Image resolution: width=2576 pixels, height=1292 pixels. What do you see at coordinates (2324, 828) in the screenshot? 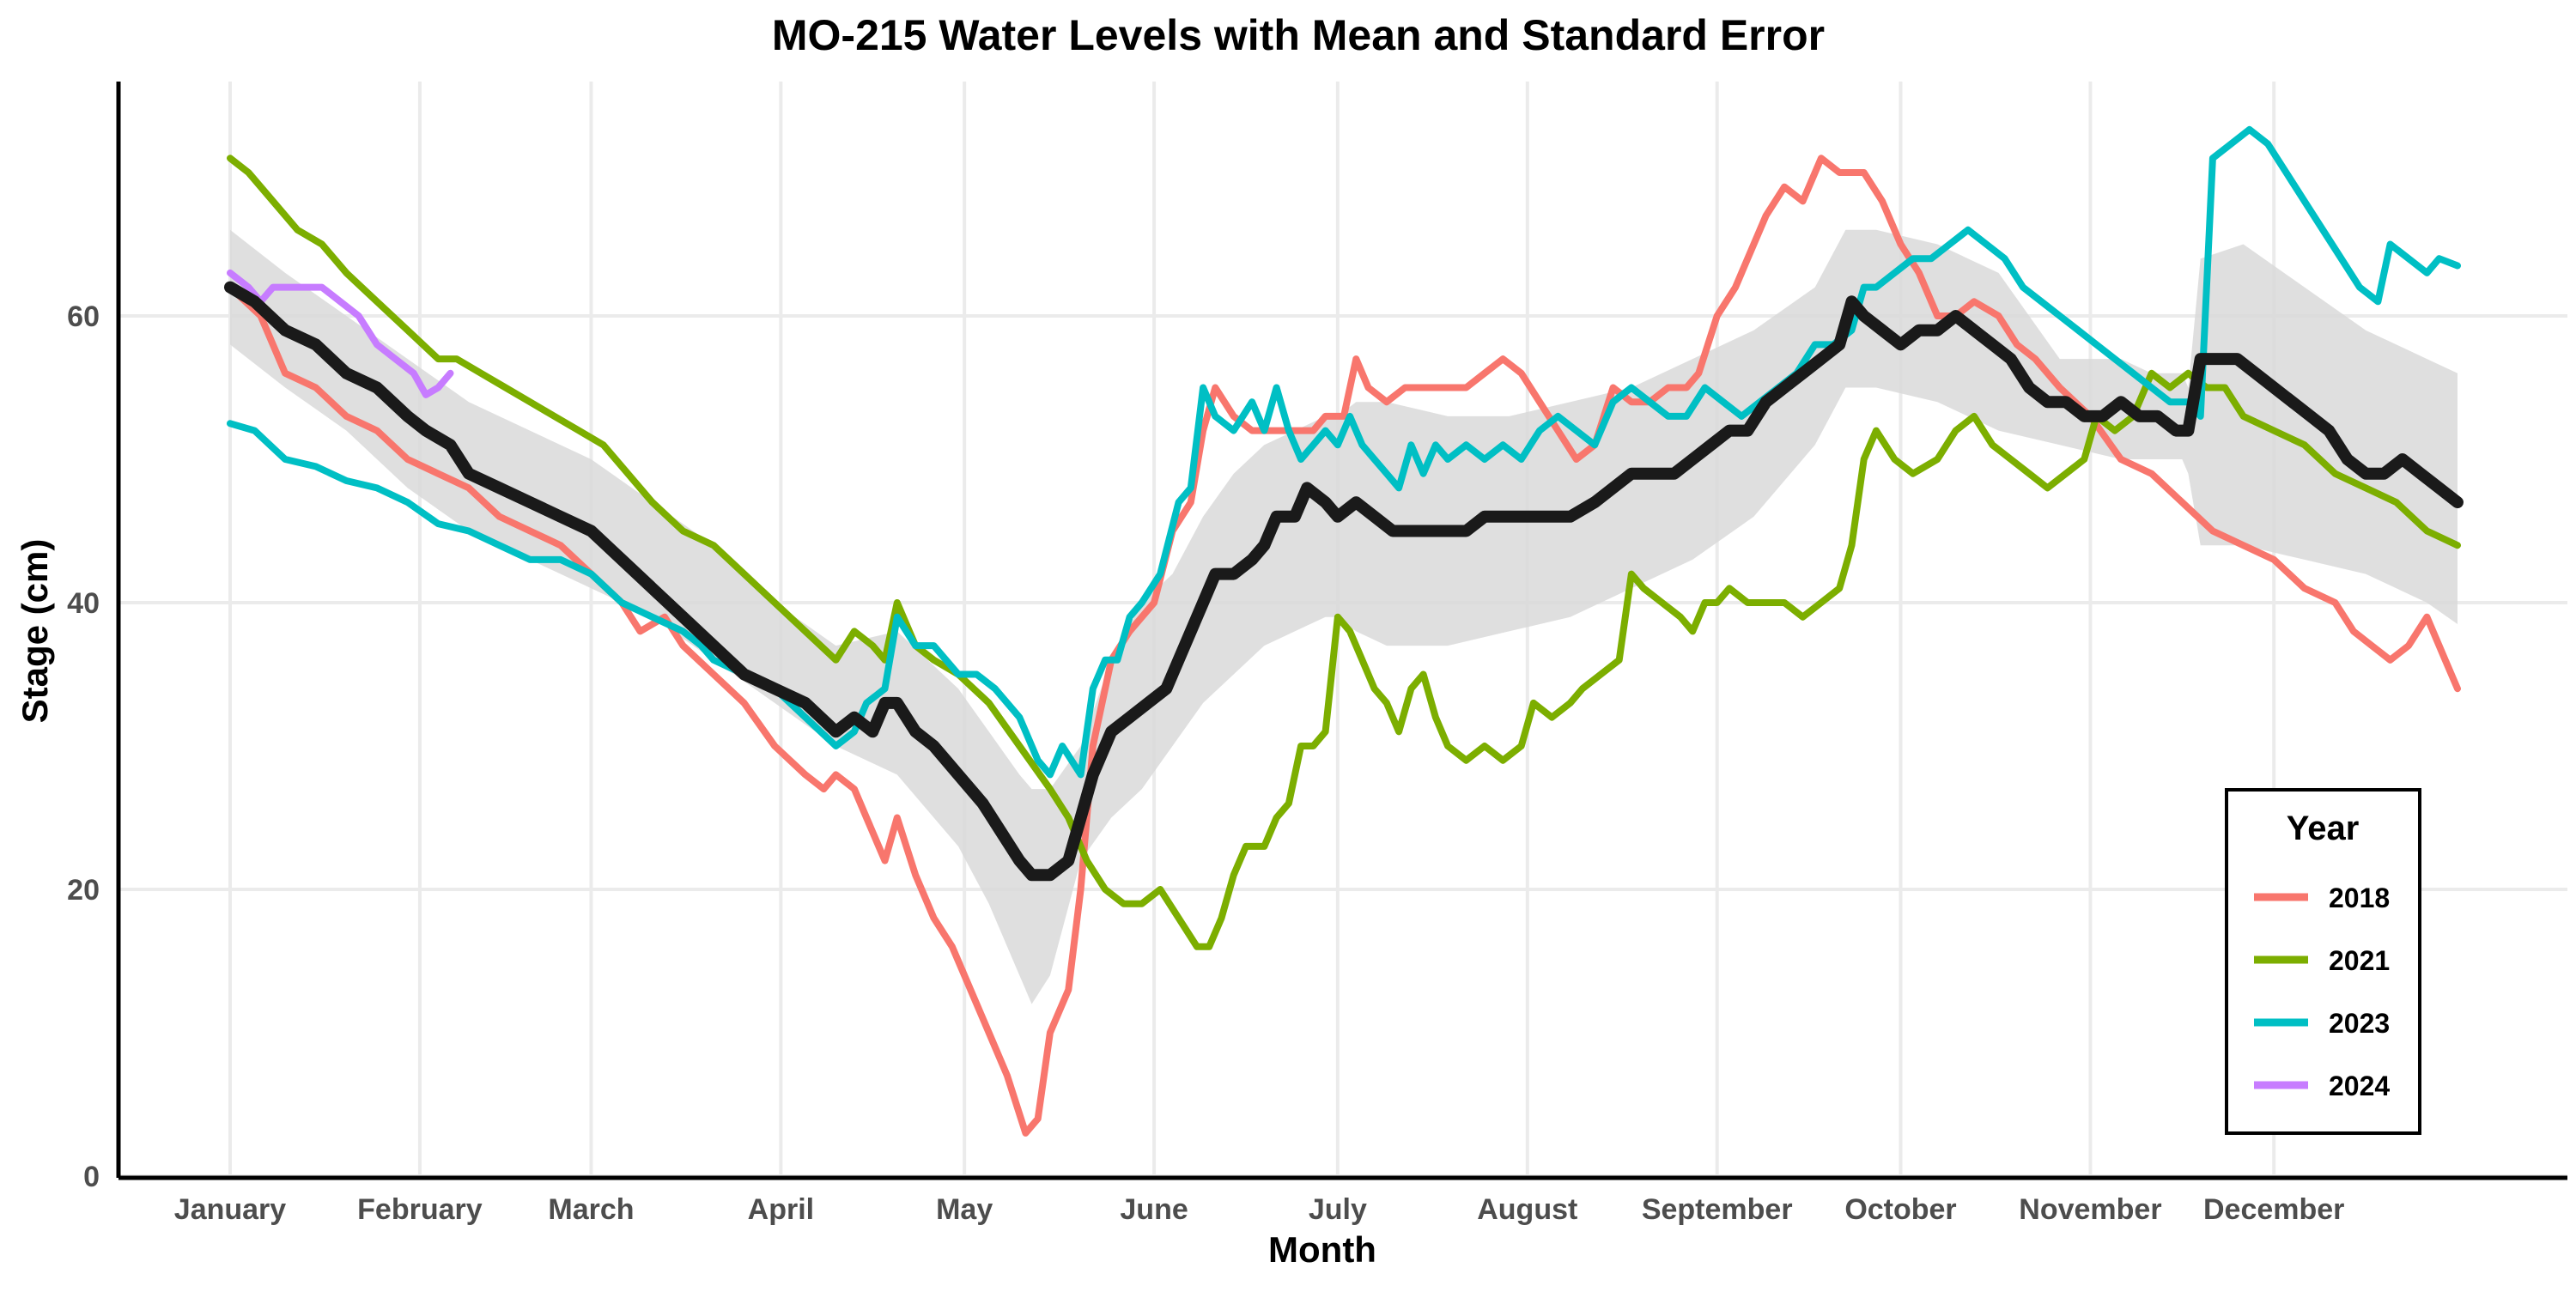
I see `legend-title: Year` at bounding box center [2324, 828].